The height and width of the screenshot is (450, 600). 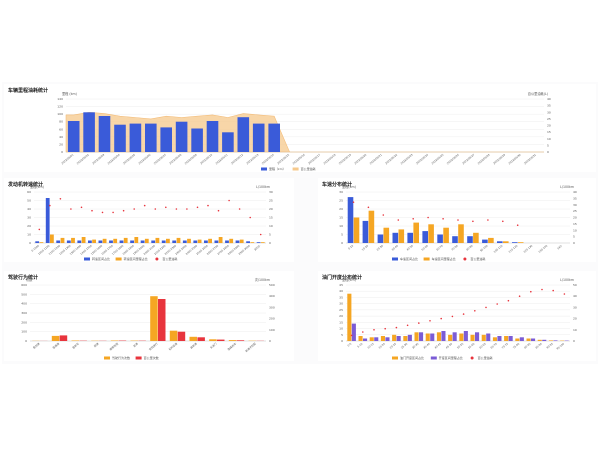 What do you see at coordinates (153, 346) in the screenshot?
I see `x-tick-label: 空挡滑行` at bounding box center [153, 346].